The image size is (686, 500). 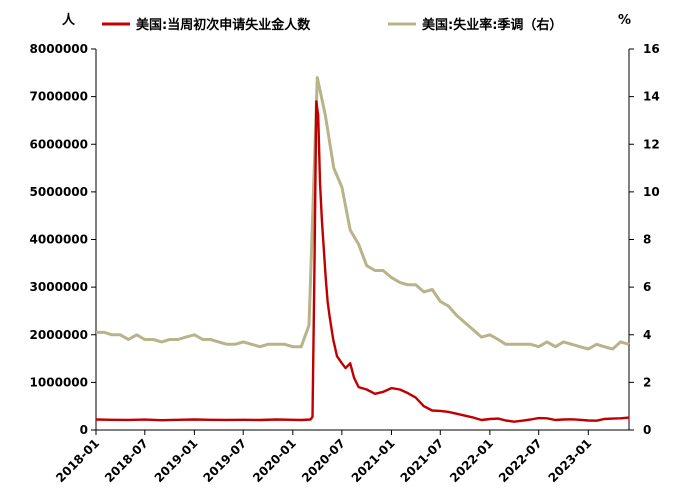 What do you see at coordinates (223, 25) in the screenshot?
I see `legend-label-claims: 美国:当周初次申请失业金人数` at bounding box center [223, 25].